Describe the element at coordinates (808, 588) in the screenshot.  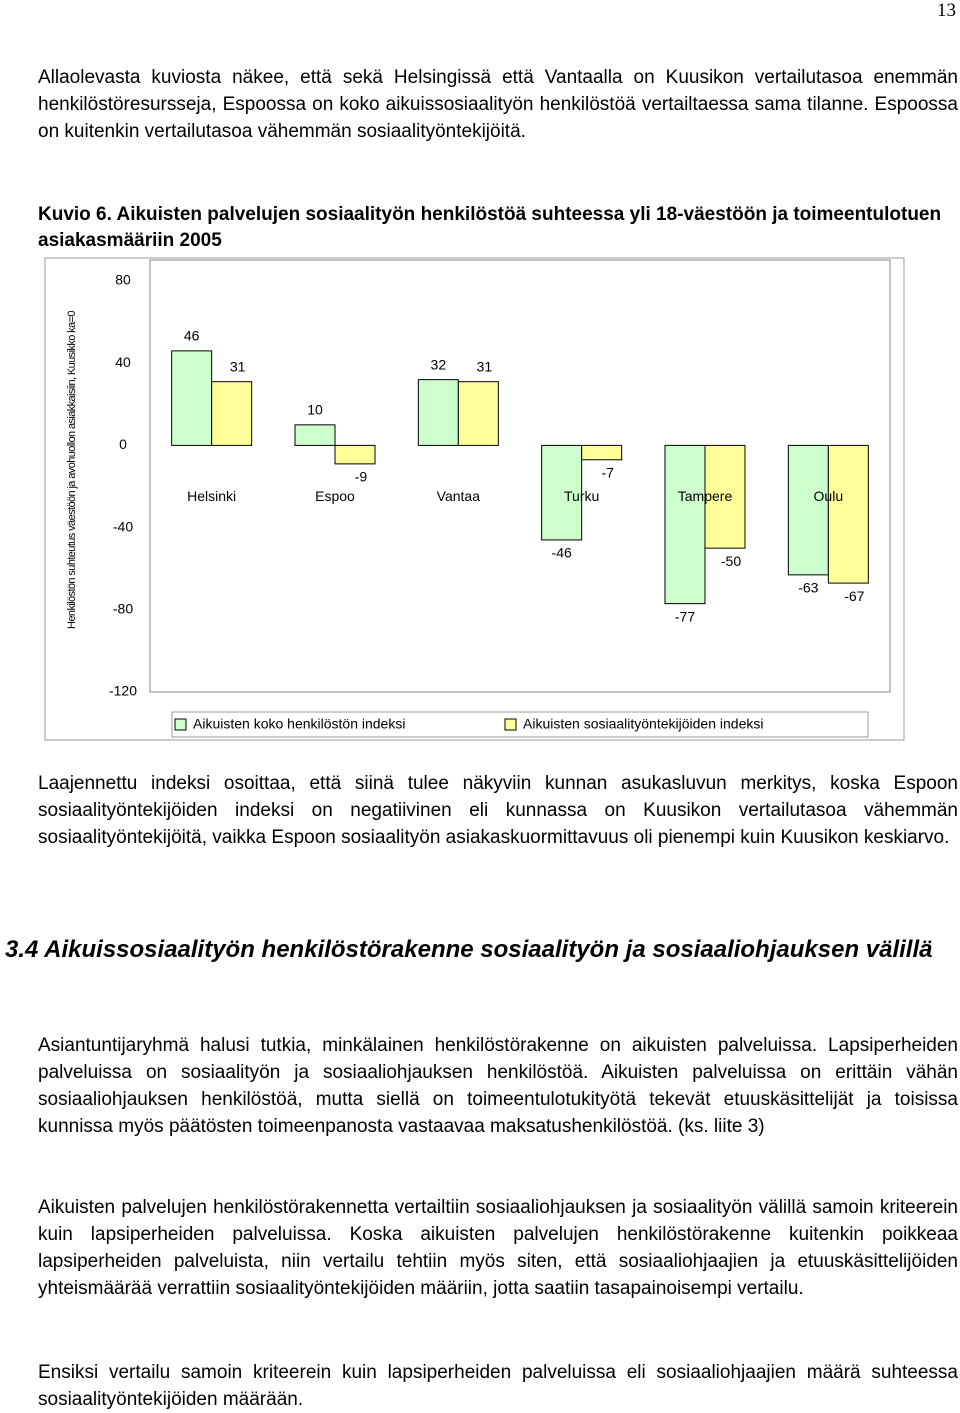
I see `data-label: -63` at that location.